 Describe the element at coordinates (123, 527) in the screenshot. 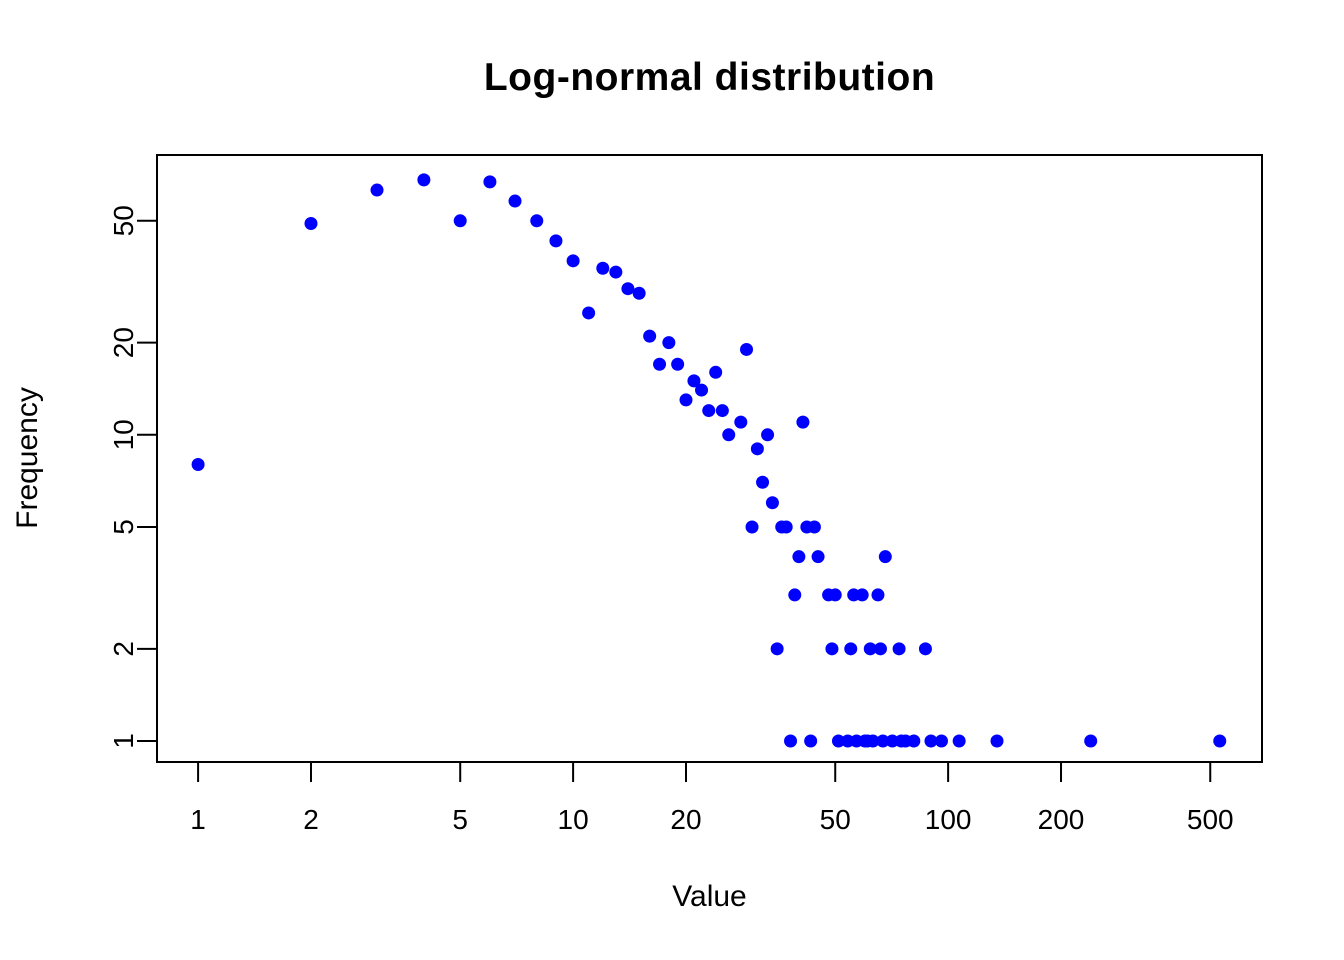

I see `y-tick-label: 5` at that location.